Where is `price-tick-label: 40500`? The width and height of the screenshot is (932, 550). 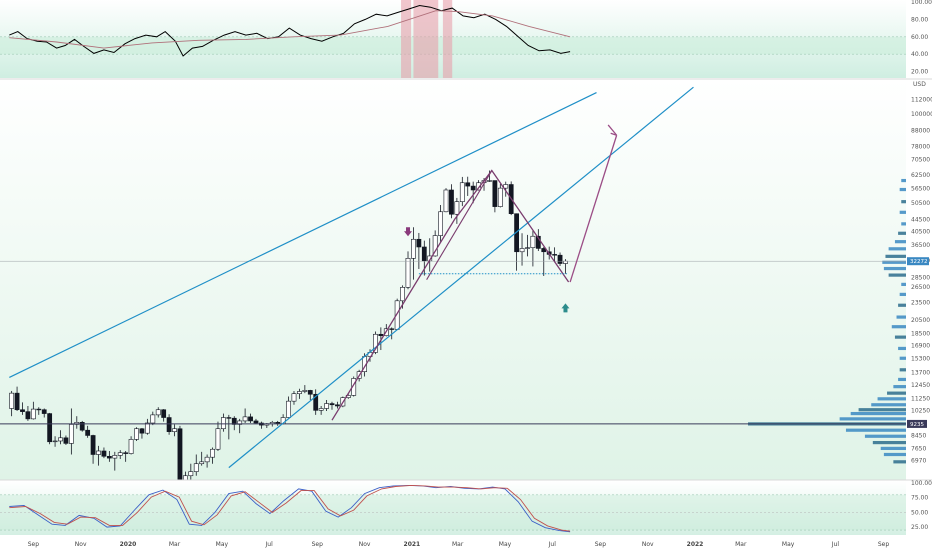 price-tick-label: 40500 is located at coordinates (920, 232).